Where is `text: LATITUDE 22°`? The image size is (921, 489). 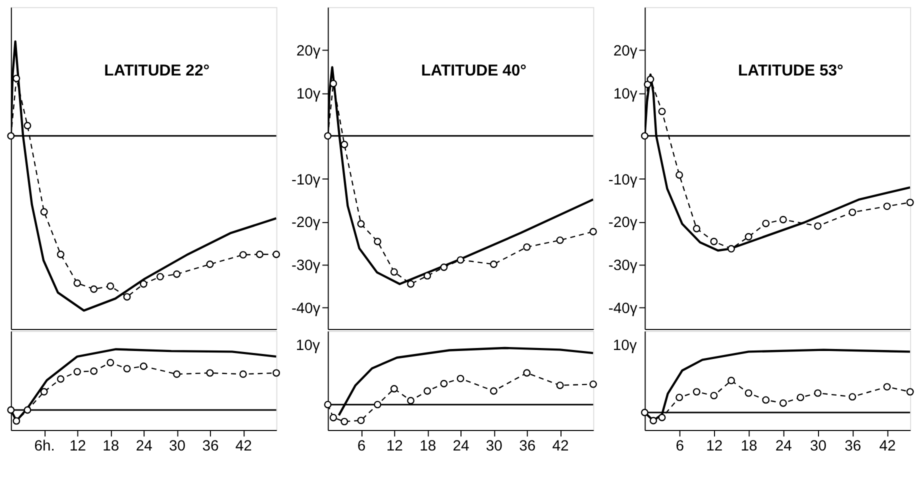 text: LATITUDE 22° is located at coordinates (157, 71).